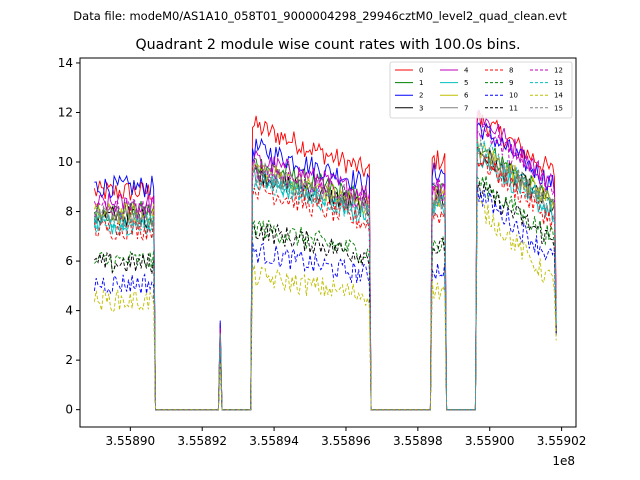 The width and height of the screenshot is (640, 480). I want to click on y-tick-label: 2, so click(69, 360).